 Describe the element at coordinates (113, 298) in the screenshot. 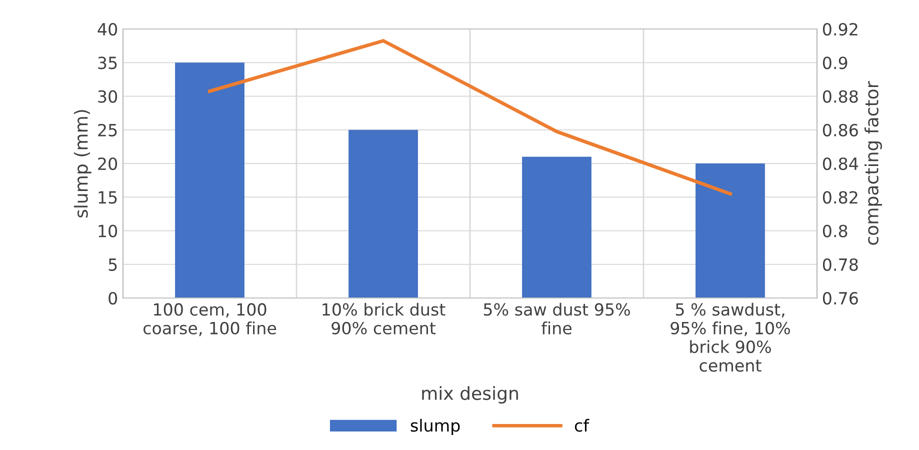

I see `y-tick-label: 0` at that location.